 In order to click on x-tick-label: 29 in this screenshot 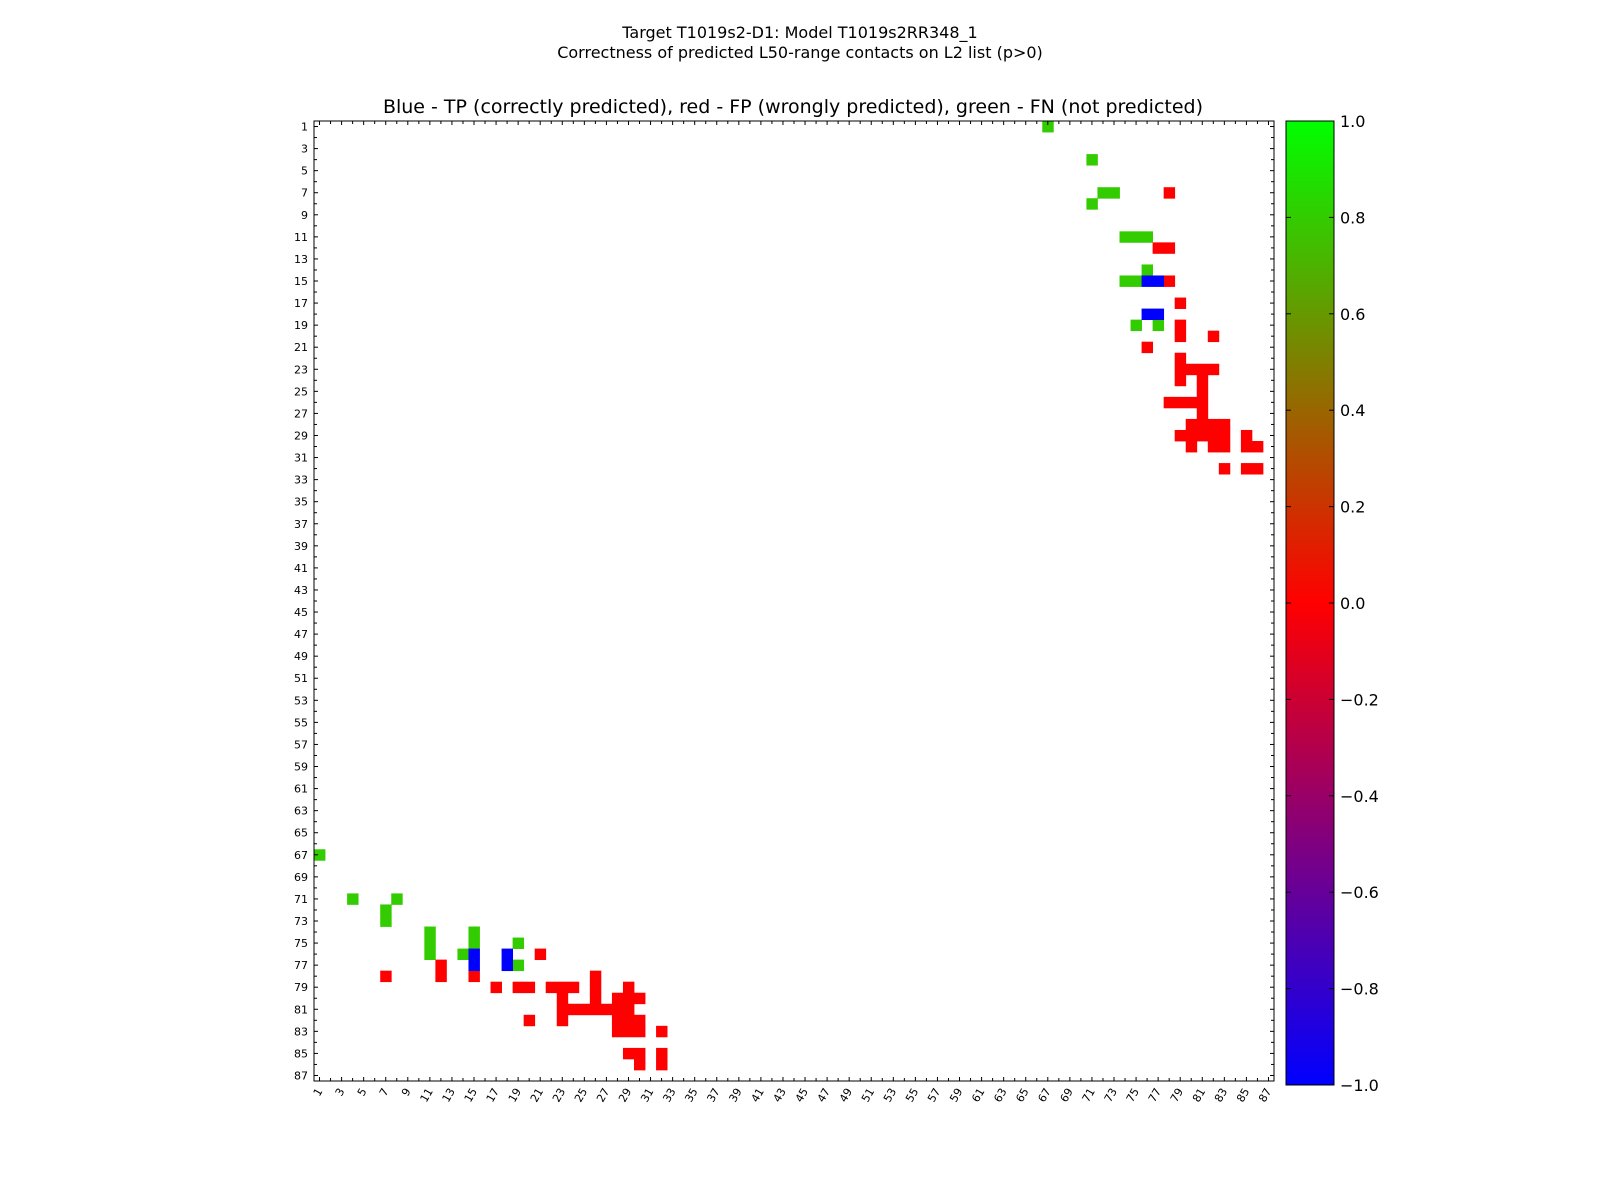, I will do `click(625, 1095)`.